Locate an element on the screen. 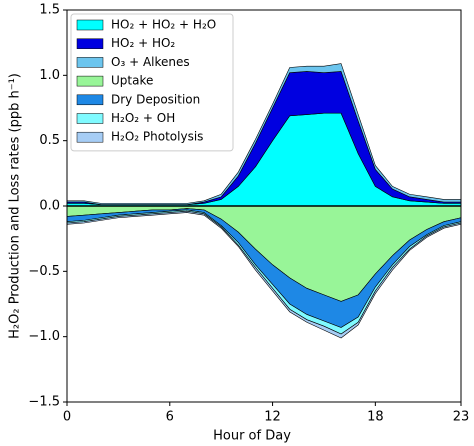 The height and width of the screenshot is (446, 474). y-tick-label: 0.0 is located at coordinates (49, 206).